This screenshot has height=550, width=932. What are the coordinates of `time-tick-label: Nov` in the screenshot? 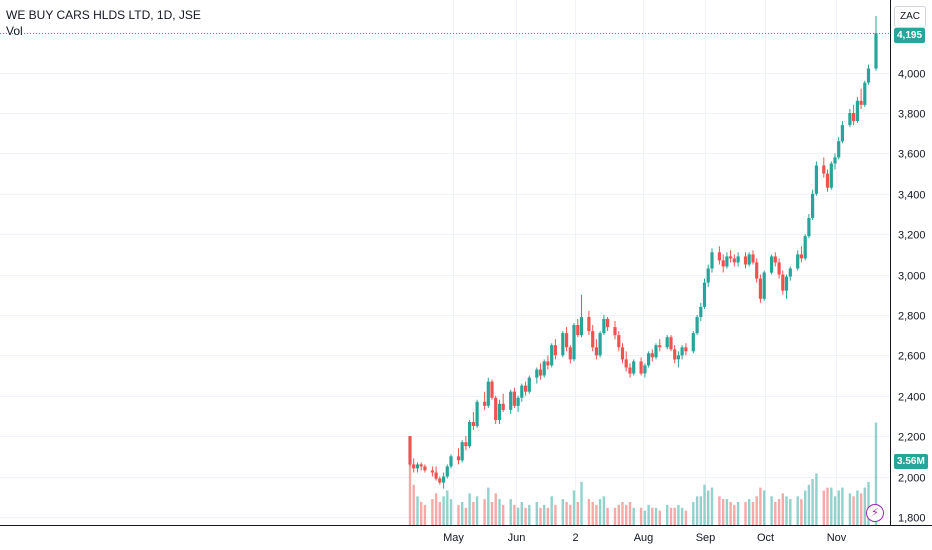 It's located at (837, 538).